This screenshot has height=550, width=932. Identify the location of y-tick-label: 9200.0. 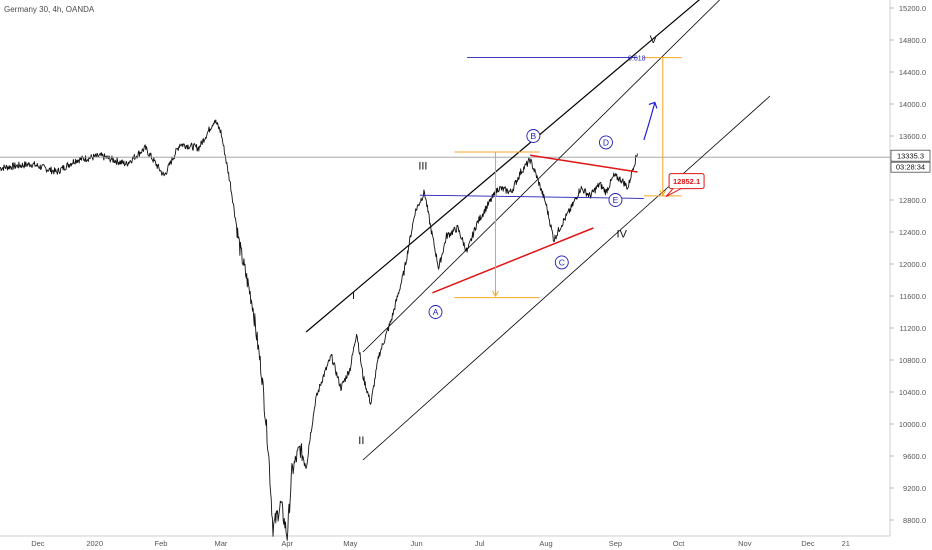
(914, 488).